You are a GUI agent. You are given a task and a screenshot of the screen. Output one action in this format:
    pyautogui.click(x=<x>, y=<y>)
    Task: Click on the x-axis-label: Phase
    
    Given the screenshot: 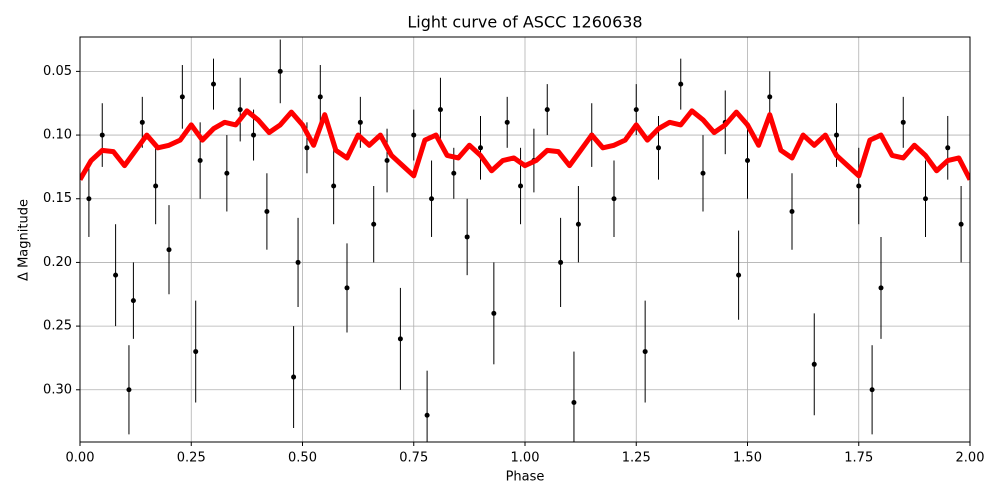 What is the action you would take?
    pyautogui.click(x=525, y=477)
    